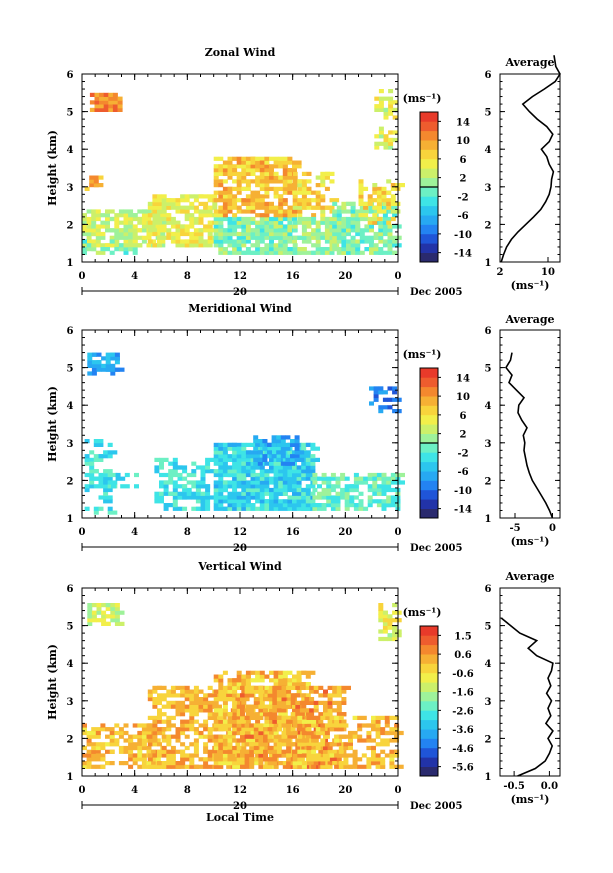  Describe the element at coordinates (244, 433) in the screenshot. I see `heatmap-cells` at that location.